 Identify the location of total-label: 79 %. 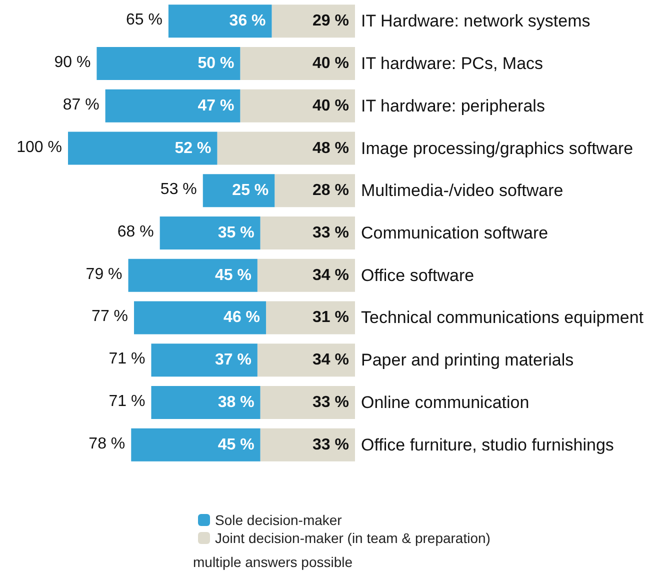
(104, 274).